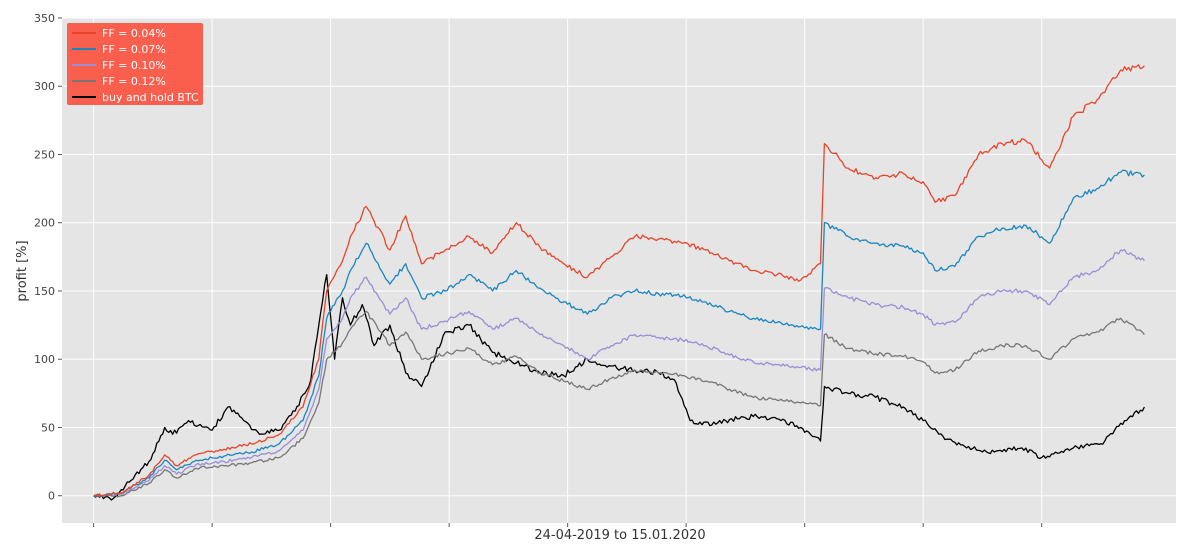  I want to click on legend-box, so click(135, 64).